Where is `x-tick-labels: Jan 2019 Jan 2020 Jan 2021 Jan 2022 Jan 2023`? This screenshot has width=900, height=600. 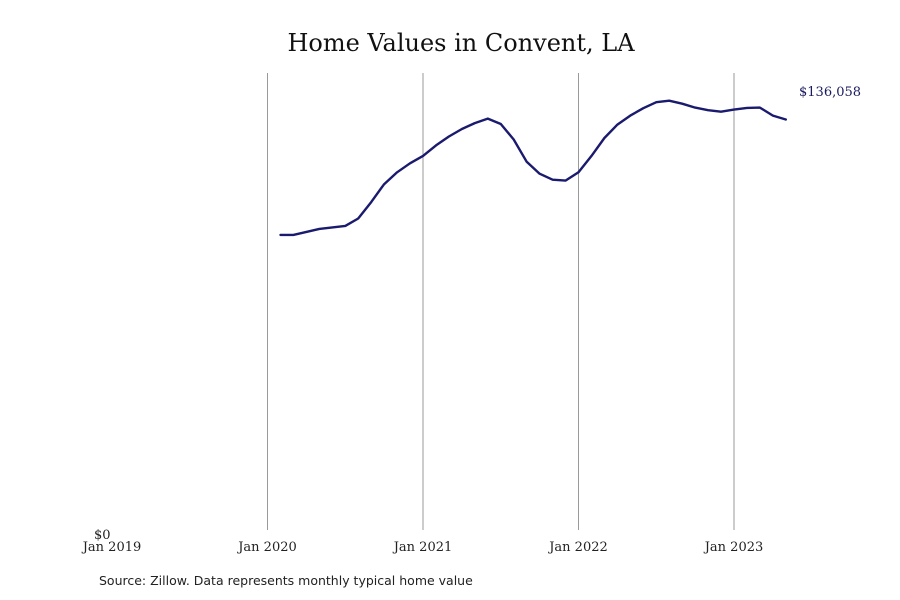
x-tick-labels: Jan 2019 Jan 2020 Jan 2021 Jan 2022 Jan 2023 is located at coordinates (422, 547).